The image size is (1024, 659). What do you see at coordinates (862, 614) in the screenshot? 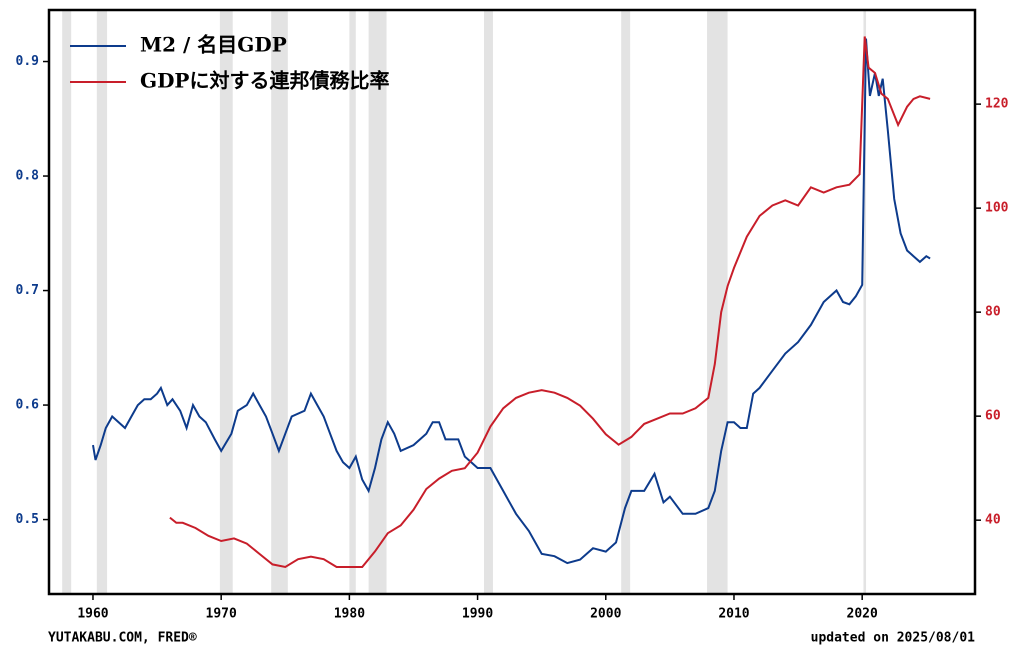
I see `x-tick-label: 2020` at bounding box center [862, 614].